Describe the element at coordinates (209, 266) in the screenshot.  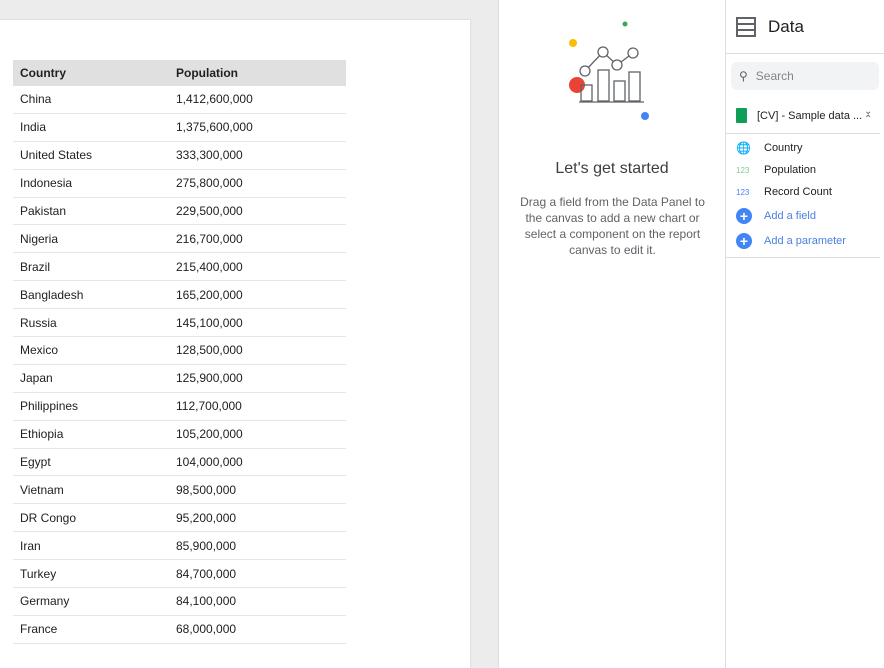
I see `cell-population: 215,400,000` at that location.